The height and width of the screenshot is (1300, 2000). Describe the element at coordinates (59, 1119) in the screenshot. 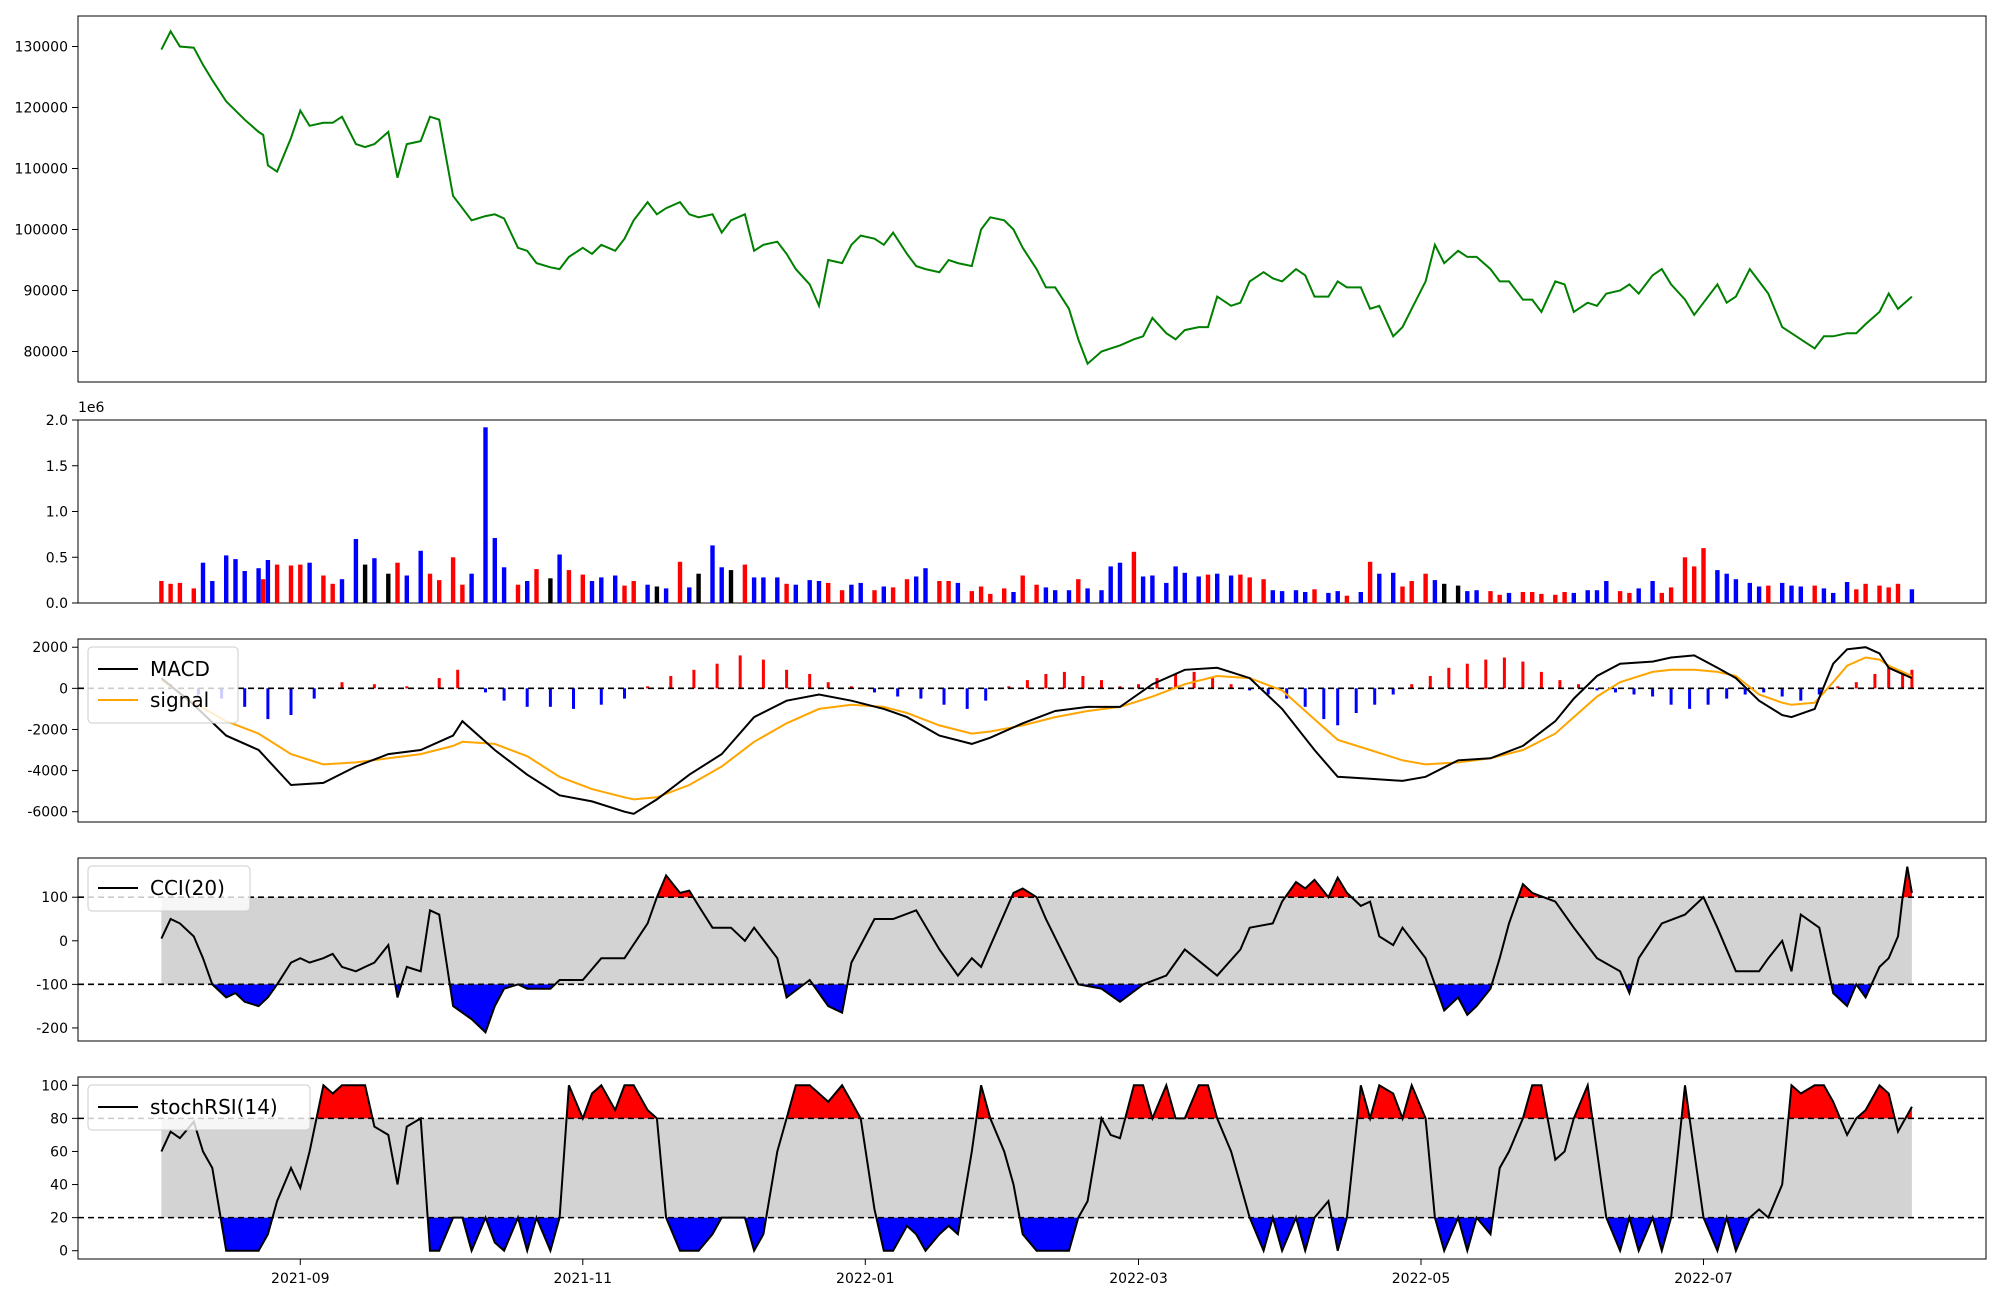

I see `y-tick-label: 80` at that location.